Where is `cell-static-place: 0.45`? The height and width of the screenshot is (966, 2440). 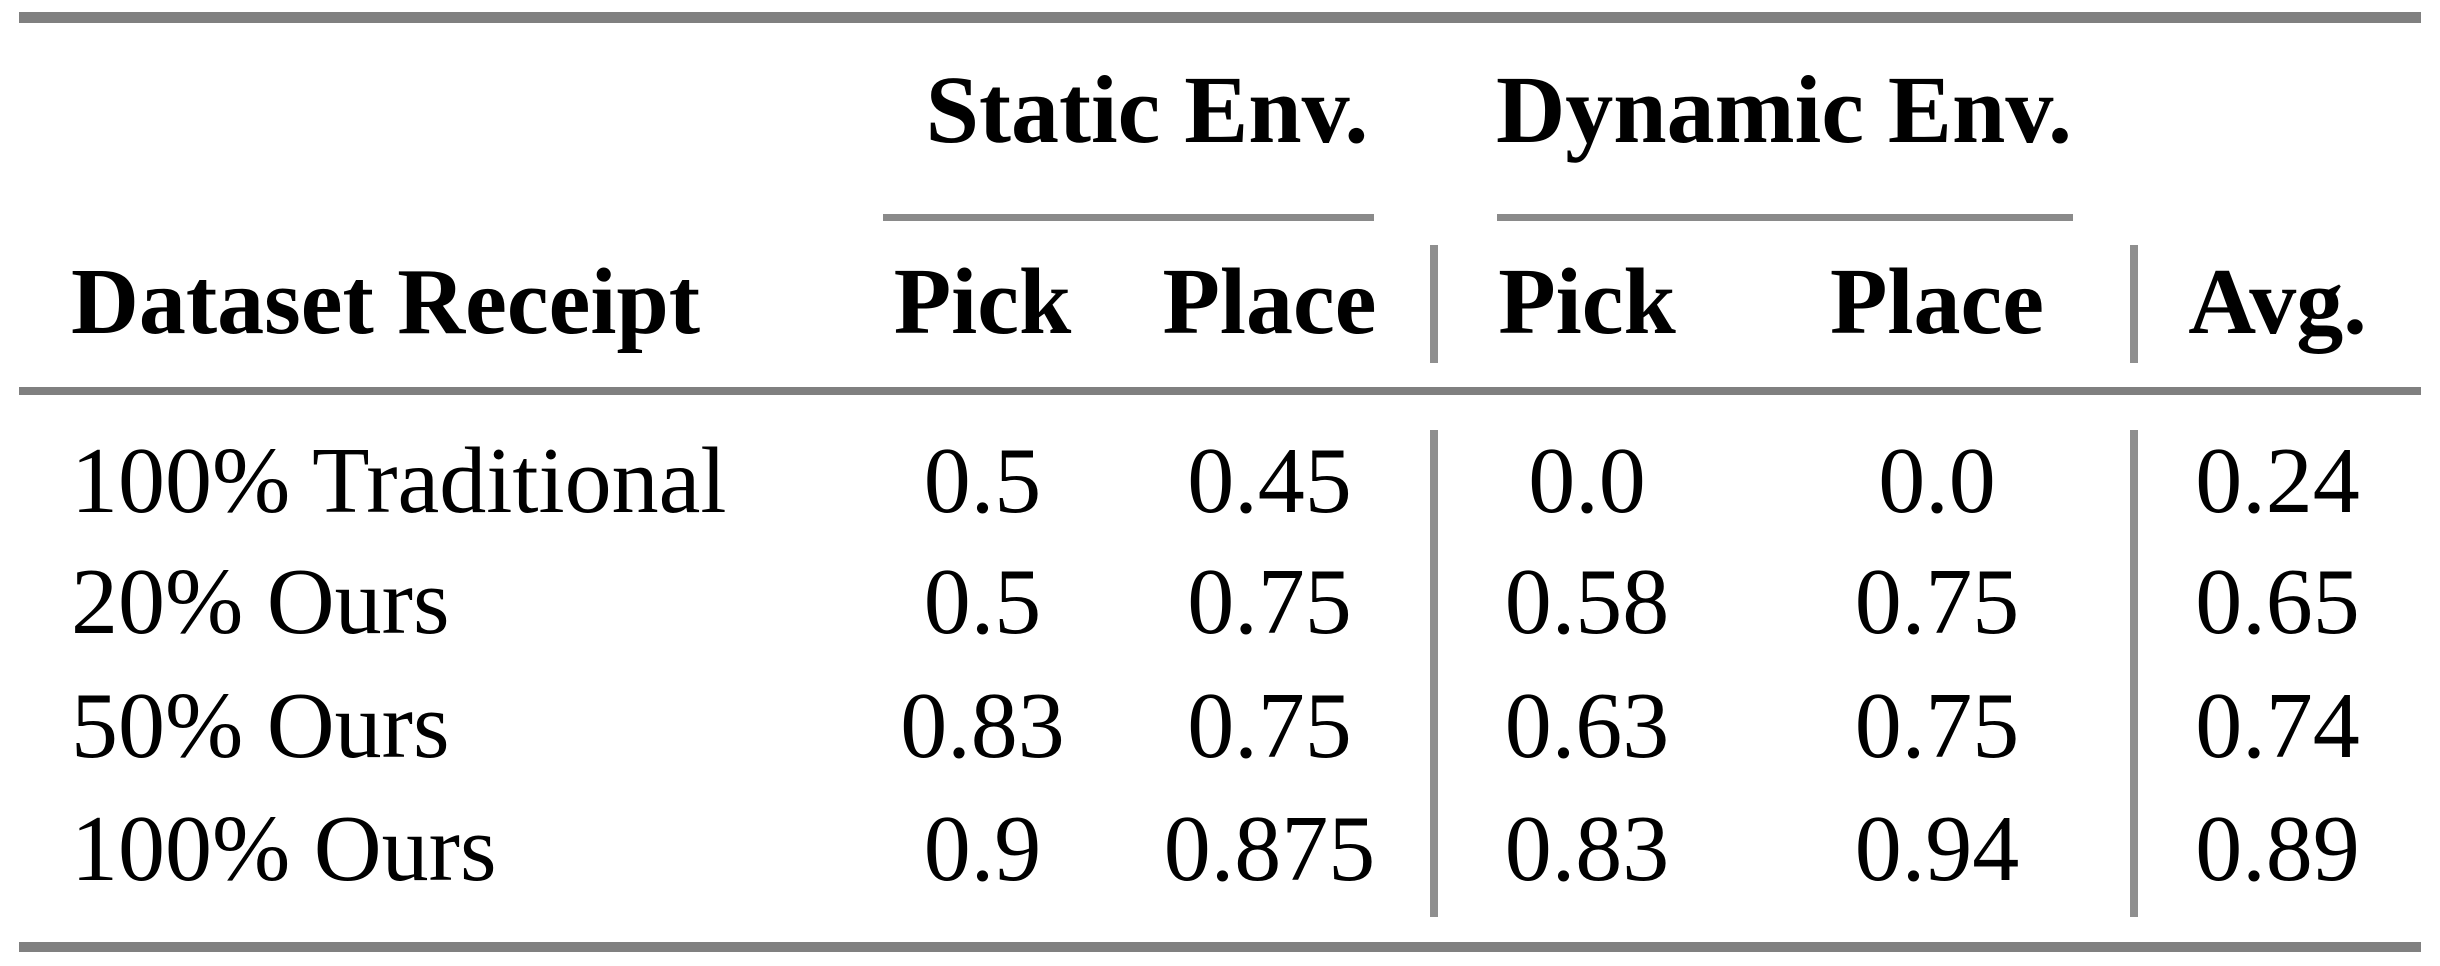 cell-static-place: 0.45 is located at coordinates (1269, 481).